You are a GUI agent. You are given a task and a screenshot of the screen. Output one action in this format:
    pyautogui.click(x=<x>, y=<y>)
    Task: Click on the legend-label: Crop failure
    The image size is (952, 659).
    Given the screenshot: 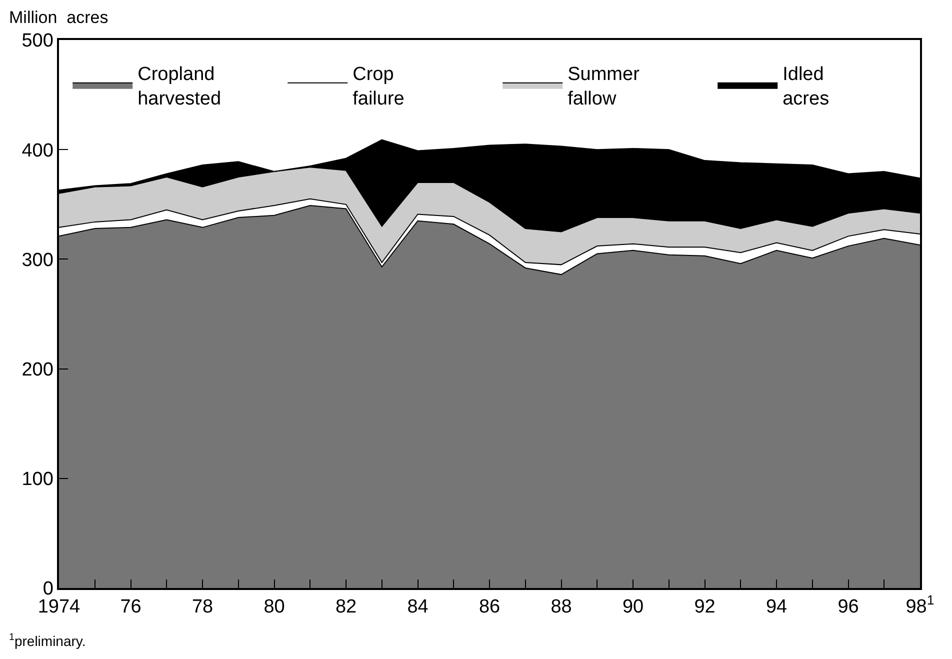 What is the action you would take?
    pyautogui.click(x=378, y=87)
    